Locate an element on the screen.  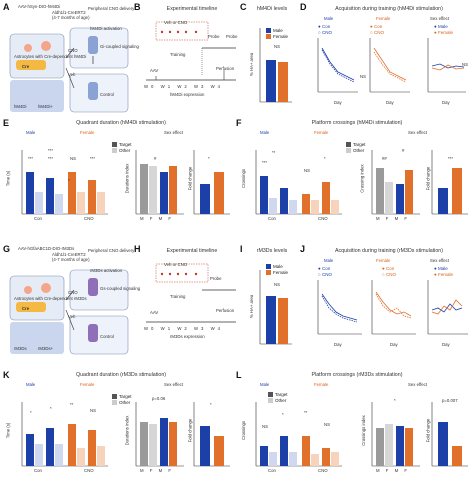
panel-f-male: Male is located at coordinates (265, 132).